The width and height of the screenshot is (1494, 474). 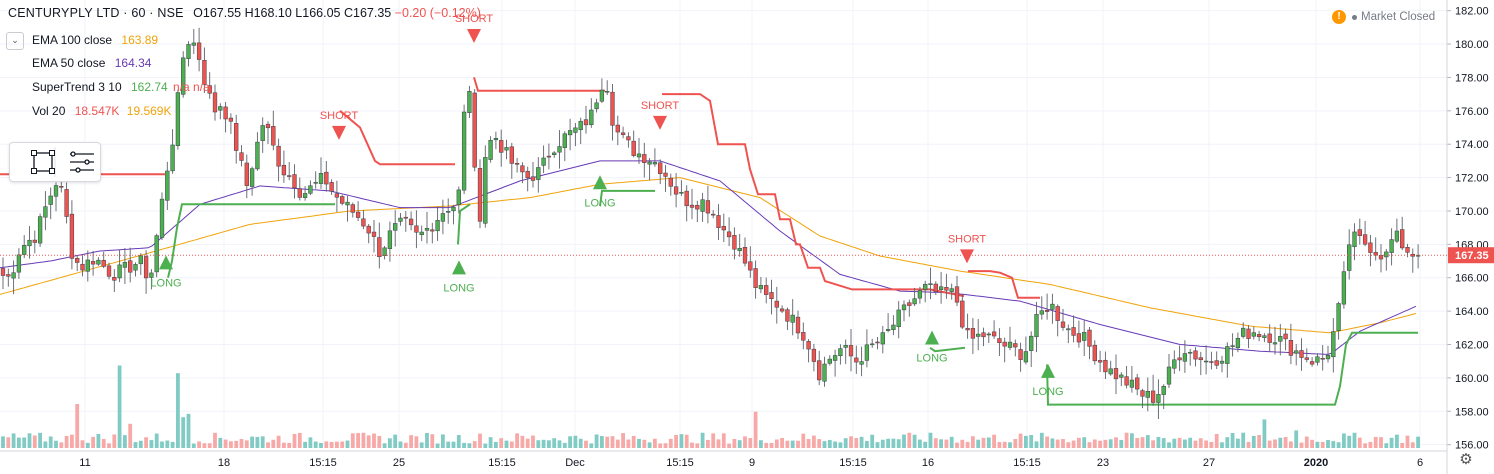 I want to click on rectangle-icon, so click(x=43, y=162).